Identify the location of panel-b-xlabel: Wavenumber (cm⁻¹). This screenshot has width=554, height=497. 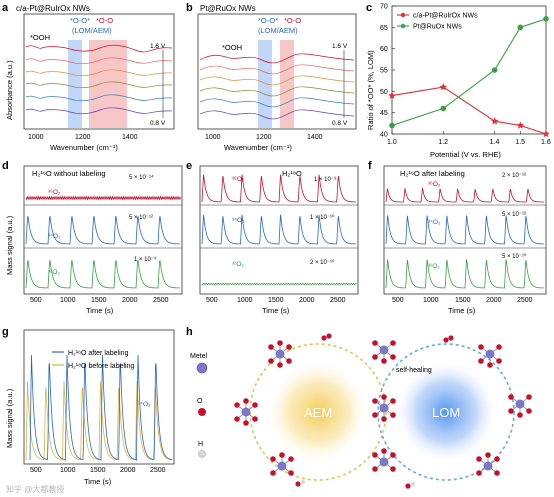
(258, 147).